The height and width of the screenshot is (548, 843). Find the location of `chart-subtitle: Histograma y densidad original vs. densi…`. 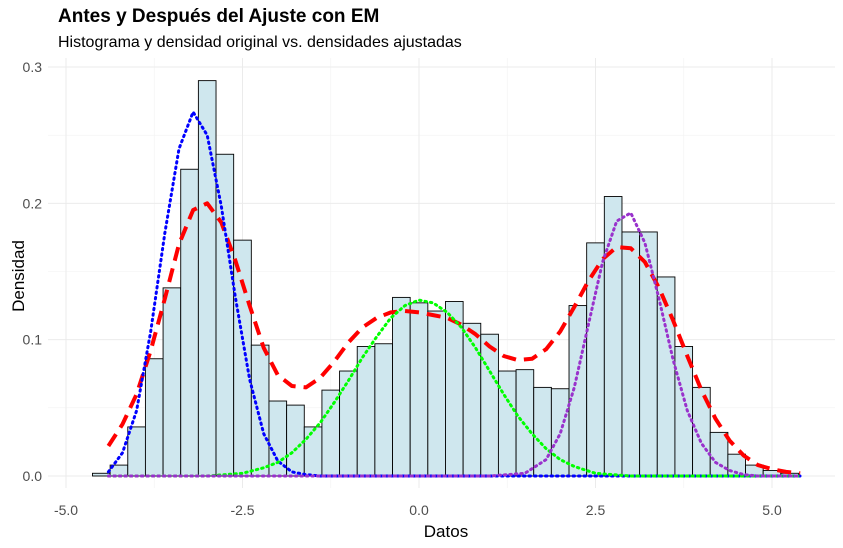

chart-subtitle: Histograma y densidad original vs. densi… is located at coordinates (260, 42).